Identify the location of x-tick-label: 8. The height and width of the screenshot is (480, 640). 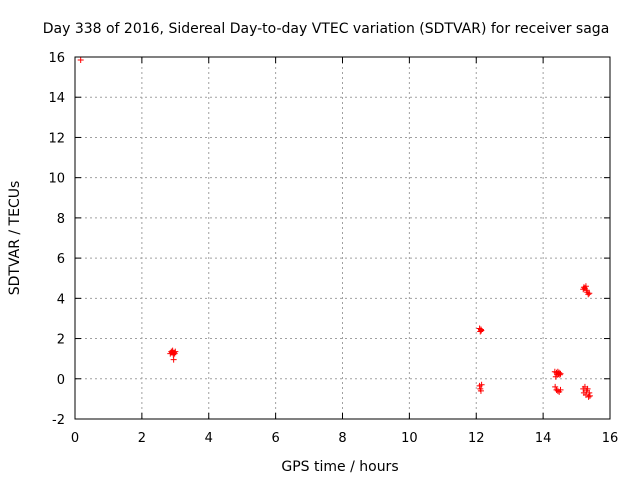
(342, 438).